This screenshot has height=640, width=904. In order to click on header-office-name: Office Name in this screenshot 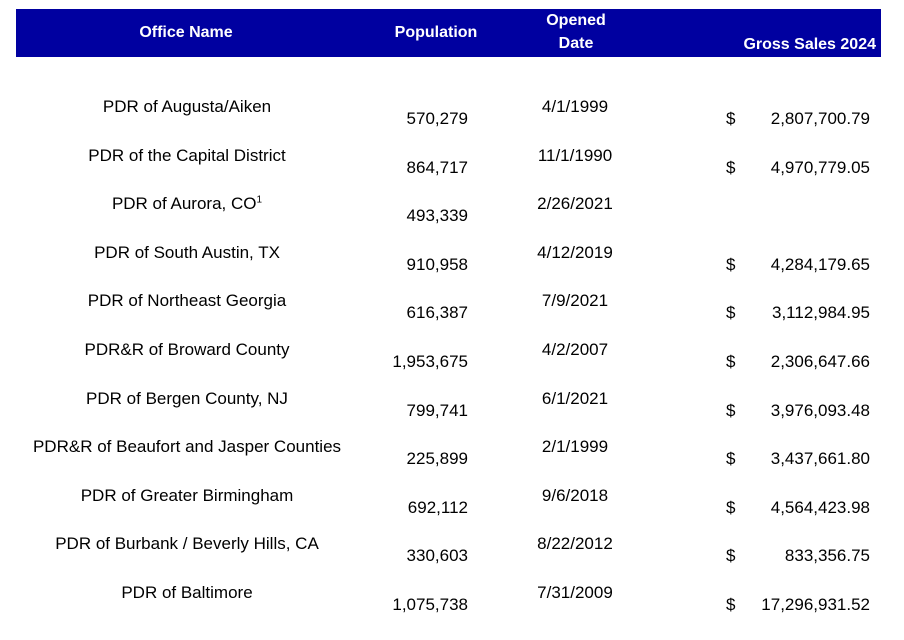, I will do `click(186, 32)`.